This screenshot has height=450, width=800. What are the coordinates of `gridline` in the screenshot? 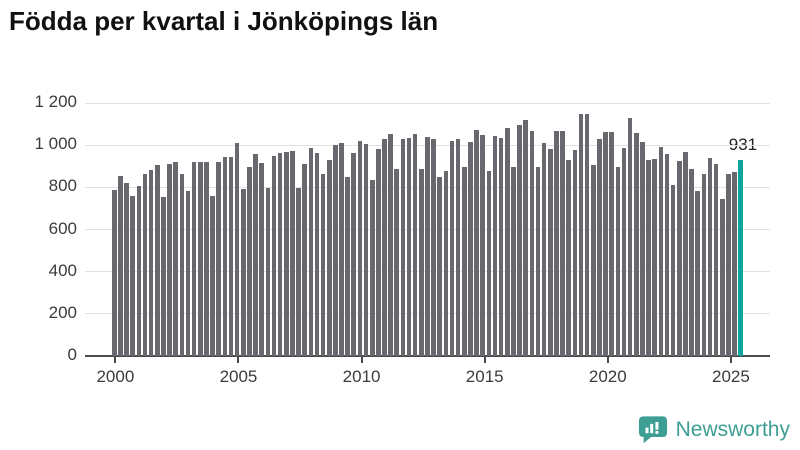 It's located at (427, 103).